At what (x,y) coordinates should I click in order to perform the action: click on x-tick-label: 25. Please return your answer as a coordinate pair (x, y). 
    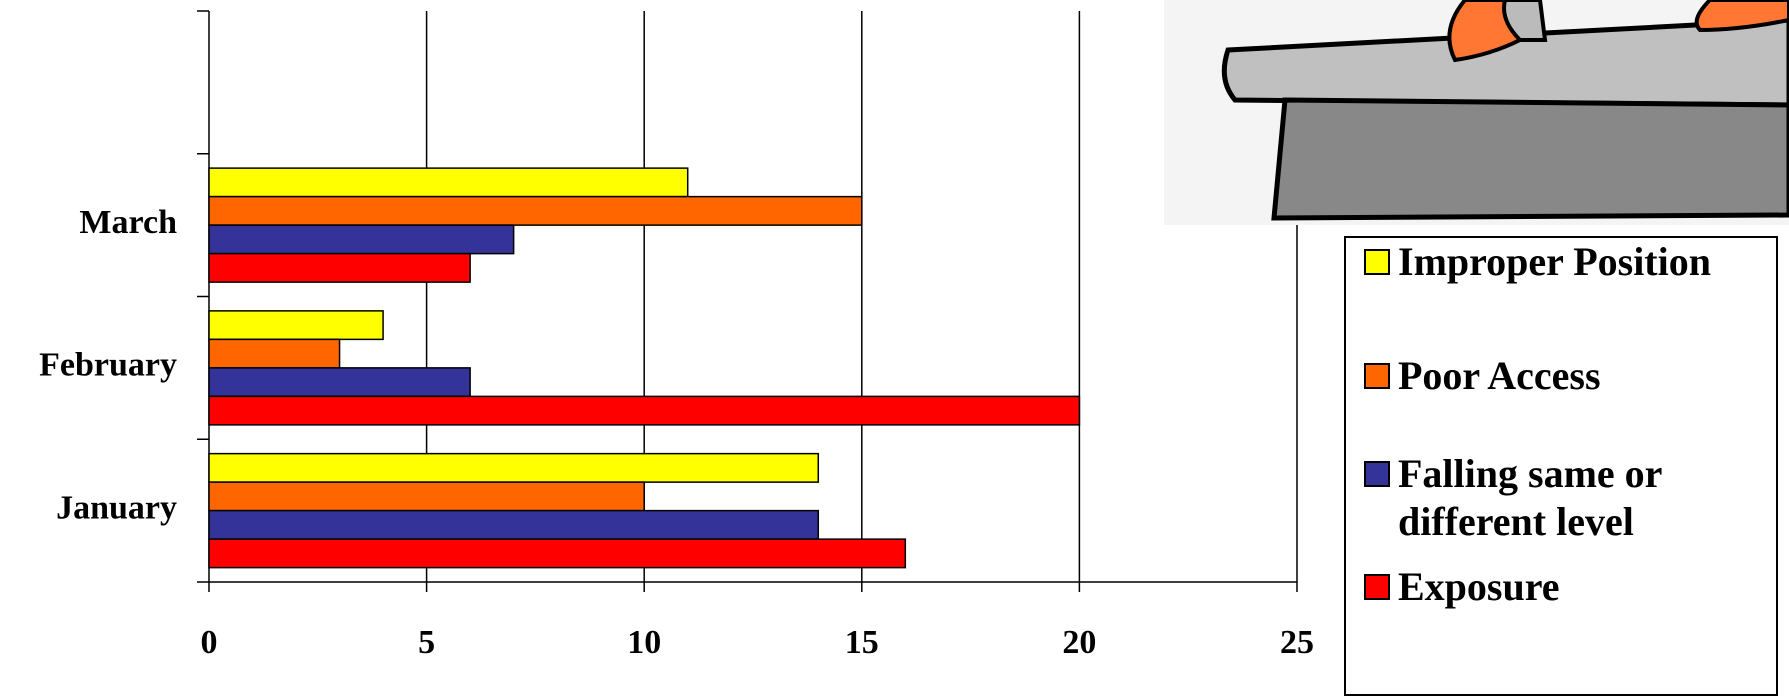
    Looking at the image, I should click on (1297, 642).